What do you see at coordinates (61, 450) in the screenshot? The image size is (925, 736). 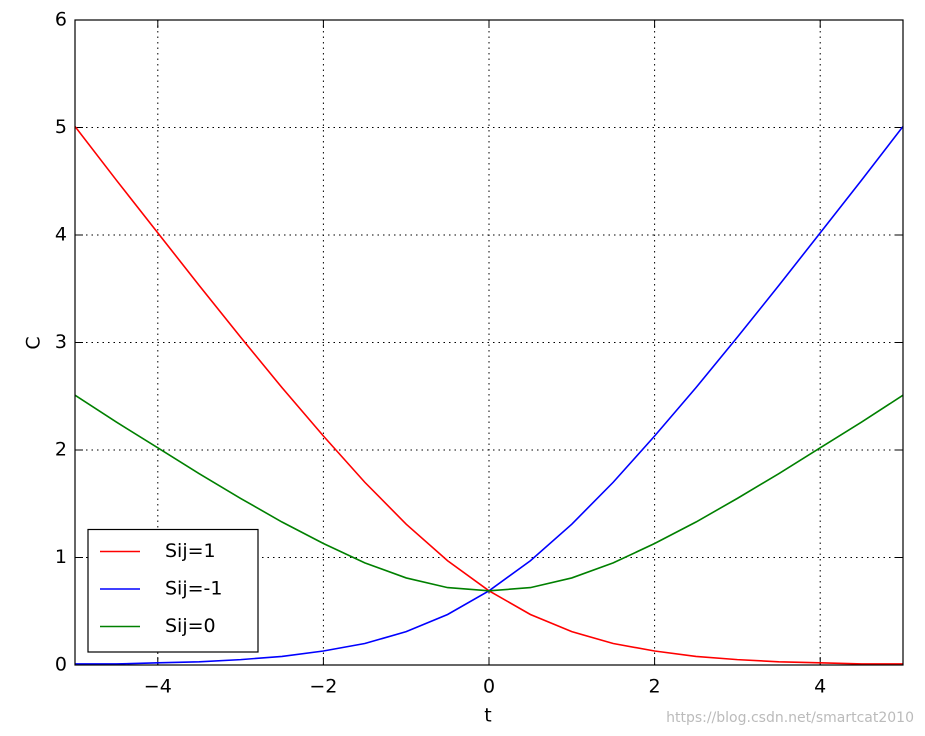 I see `y-tick-label: 2` at bounding box center [61, 450].